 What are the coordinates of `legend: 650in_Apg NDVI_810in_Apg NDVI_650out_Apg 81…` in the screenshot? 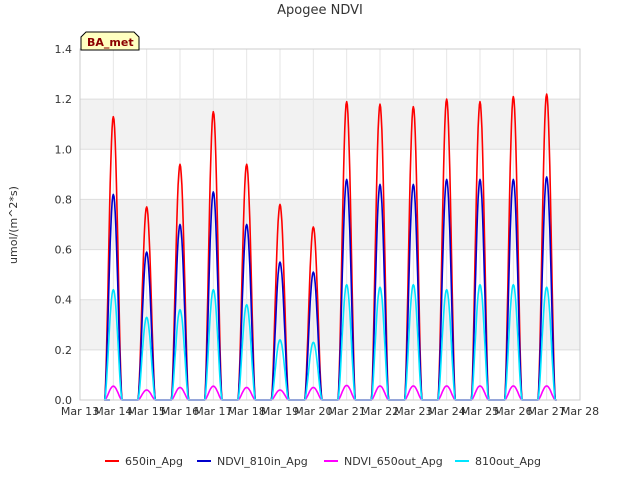 It's located at (323, 461).